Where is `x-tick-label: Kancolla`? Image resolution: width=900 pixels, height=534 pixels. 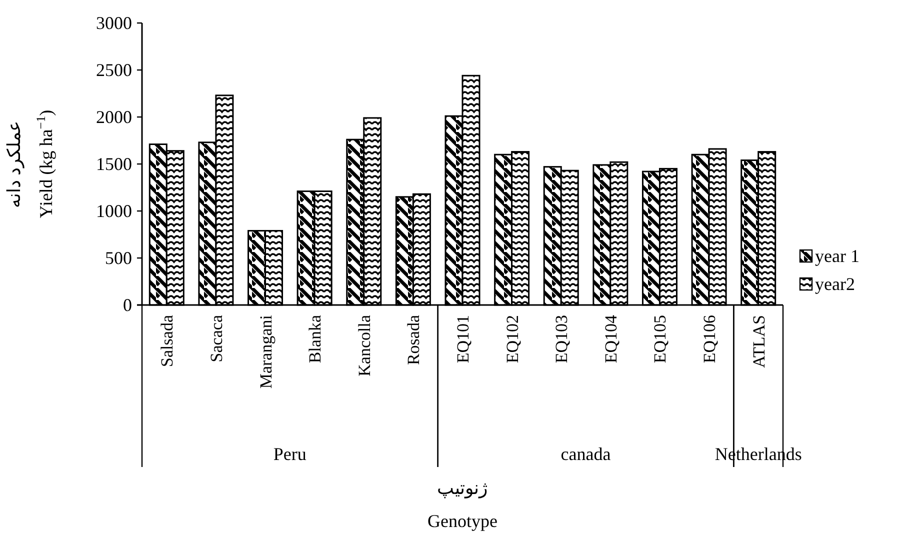
x-tick-label: Kancolla is located at coordinates (364, 345).